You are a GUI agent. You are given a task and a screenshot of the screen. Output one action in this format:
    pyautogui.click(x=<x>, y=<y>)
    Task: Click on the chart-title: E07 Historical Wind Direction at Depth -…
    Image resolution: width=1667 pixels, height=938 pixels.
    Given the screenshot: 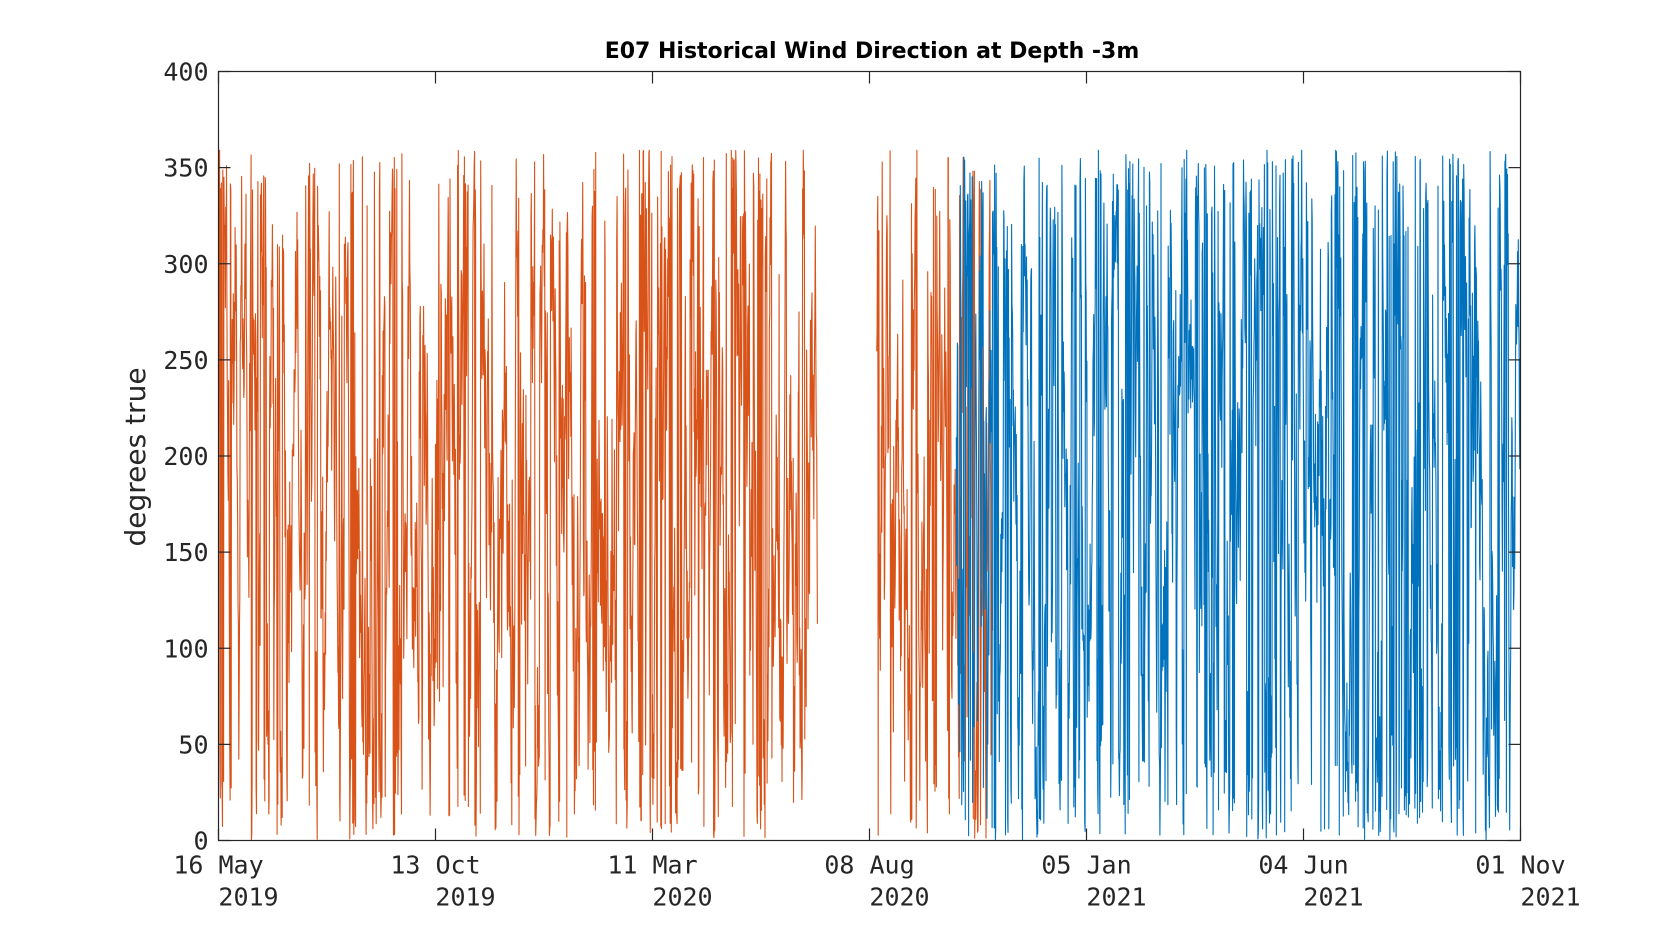 What is the action you would take?
    pyautogui.click(x=872, y=51)
    